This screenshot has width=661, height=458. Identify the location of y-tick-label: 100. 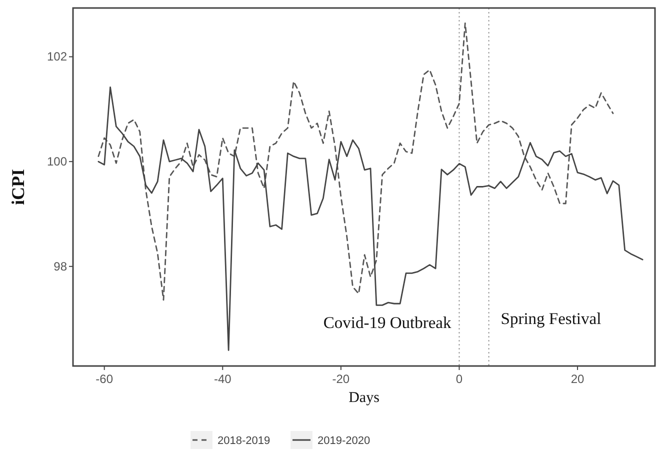
(57, 161).